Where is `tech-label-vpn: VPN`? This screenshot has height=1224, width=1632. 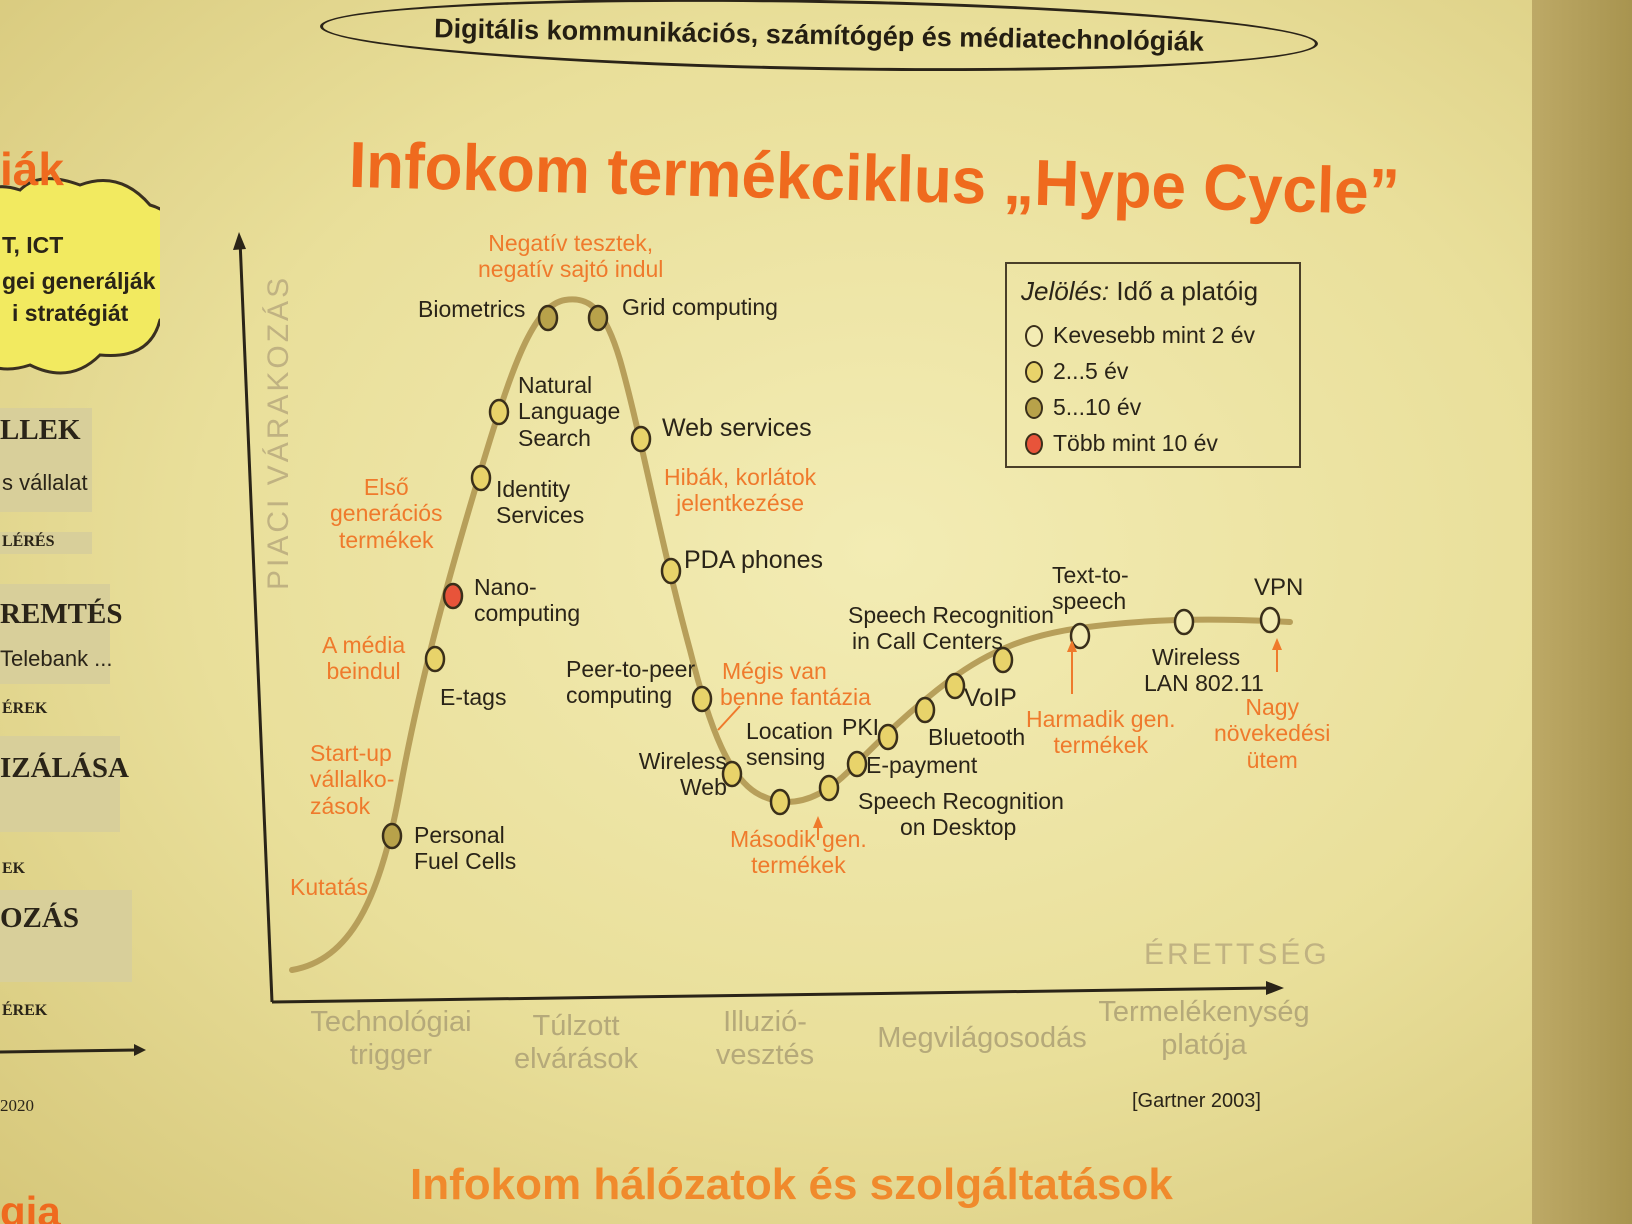 tech-label-vpn: VPN is located at coordinates (1279, 587).